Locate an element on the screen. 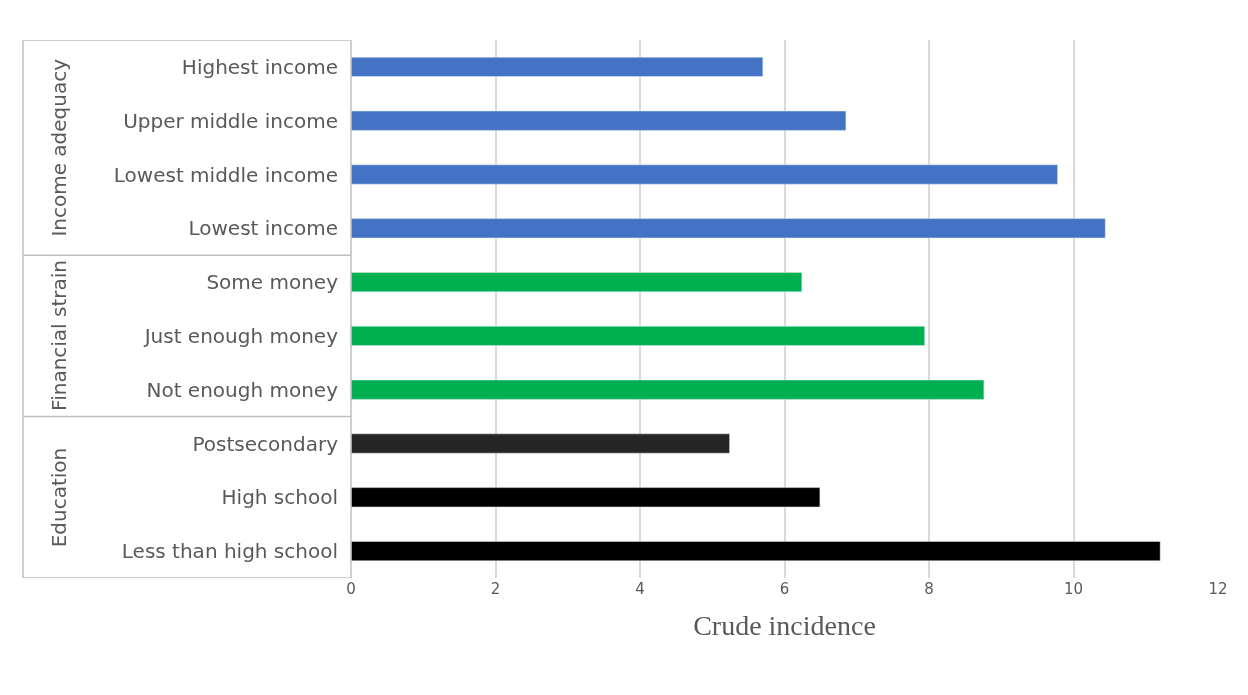 The width and height of the screenshot is (1248, 695). y-tick-label: Less than high school is located at coordinates (229, 551).